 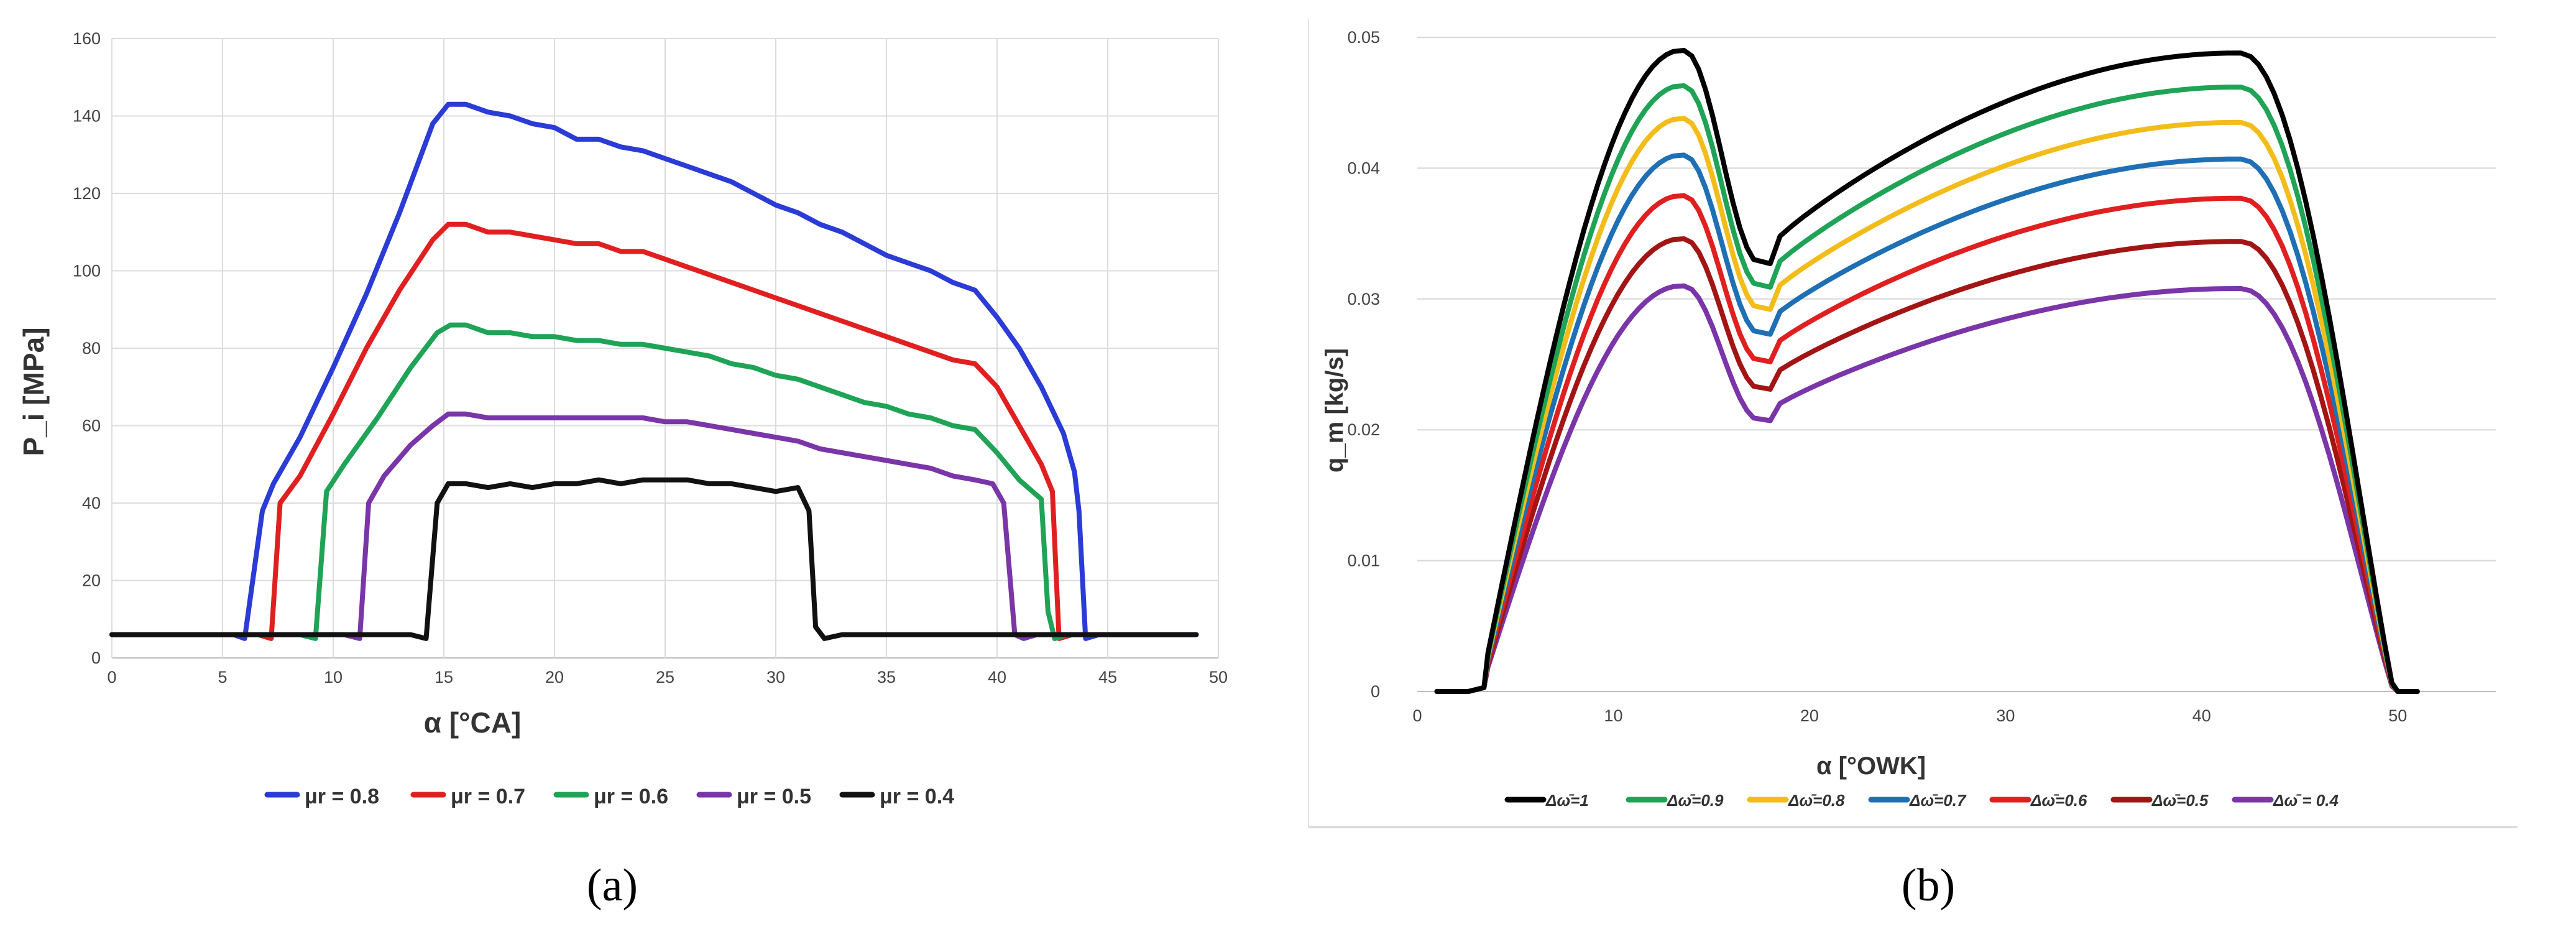 What do you see at coordinates (1417, 715) in the screenshot?
I see `chart-b-x-tick-label: 0` at bounding box center [1417, 715].